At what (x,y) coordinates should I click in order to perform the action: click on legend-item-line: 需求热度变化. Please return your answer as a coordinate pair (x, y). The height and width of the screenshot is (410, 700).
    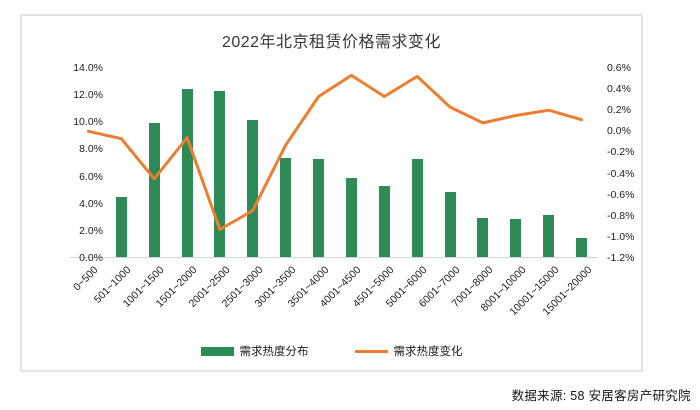
    Looking at the image, I should click on (408, 351).